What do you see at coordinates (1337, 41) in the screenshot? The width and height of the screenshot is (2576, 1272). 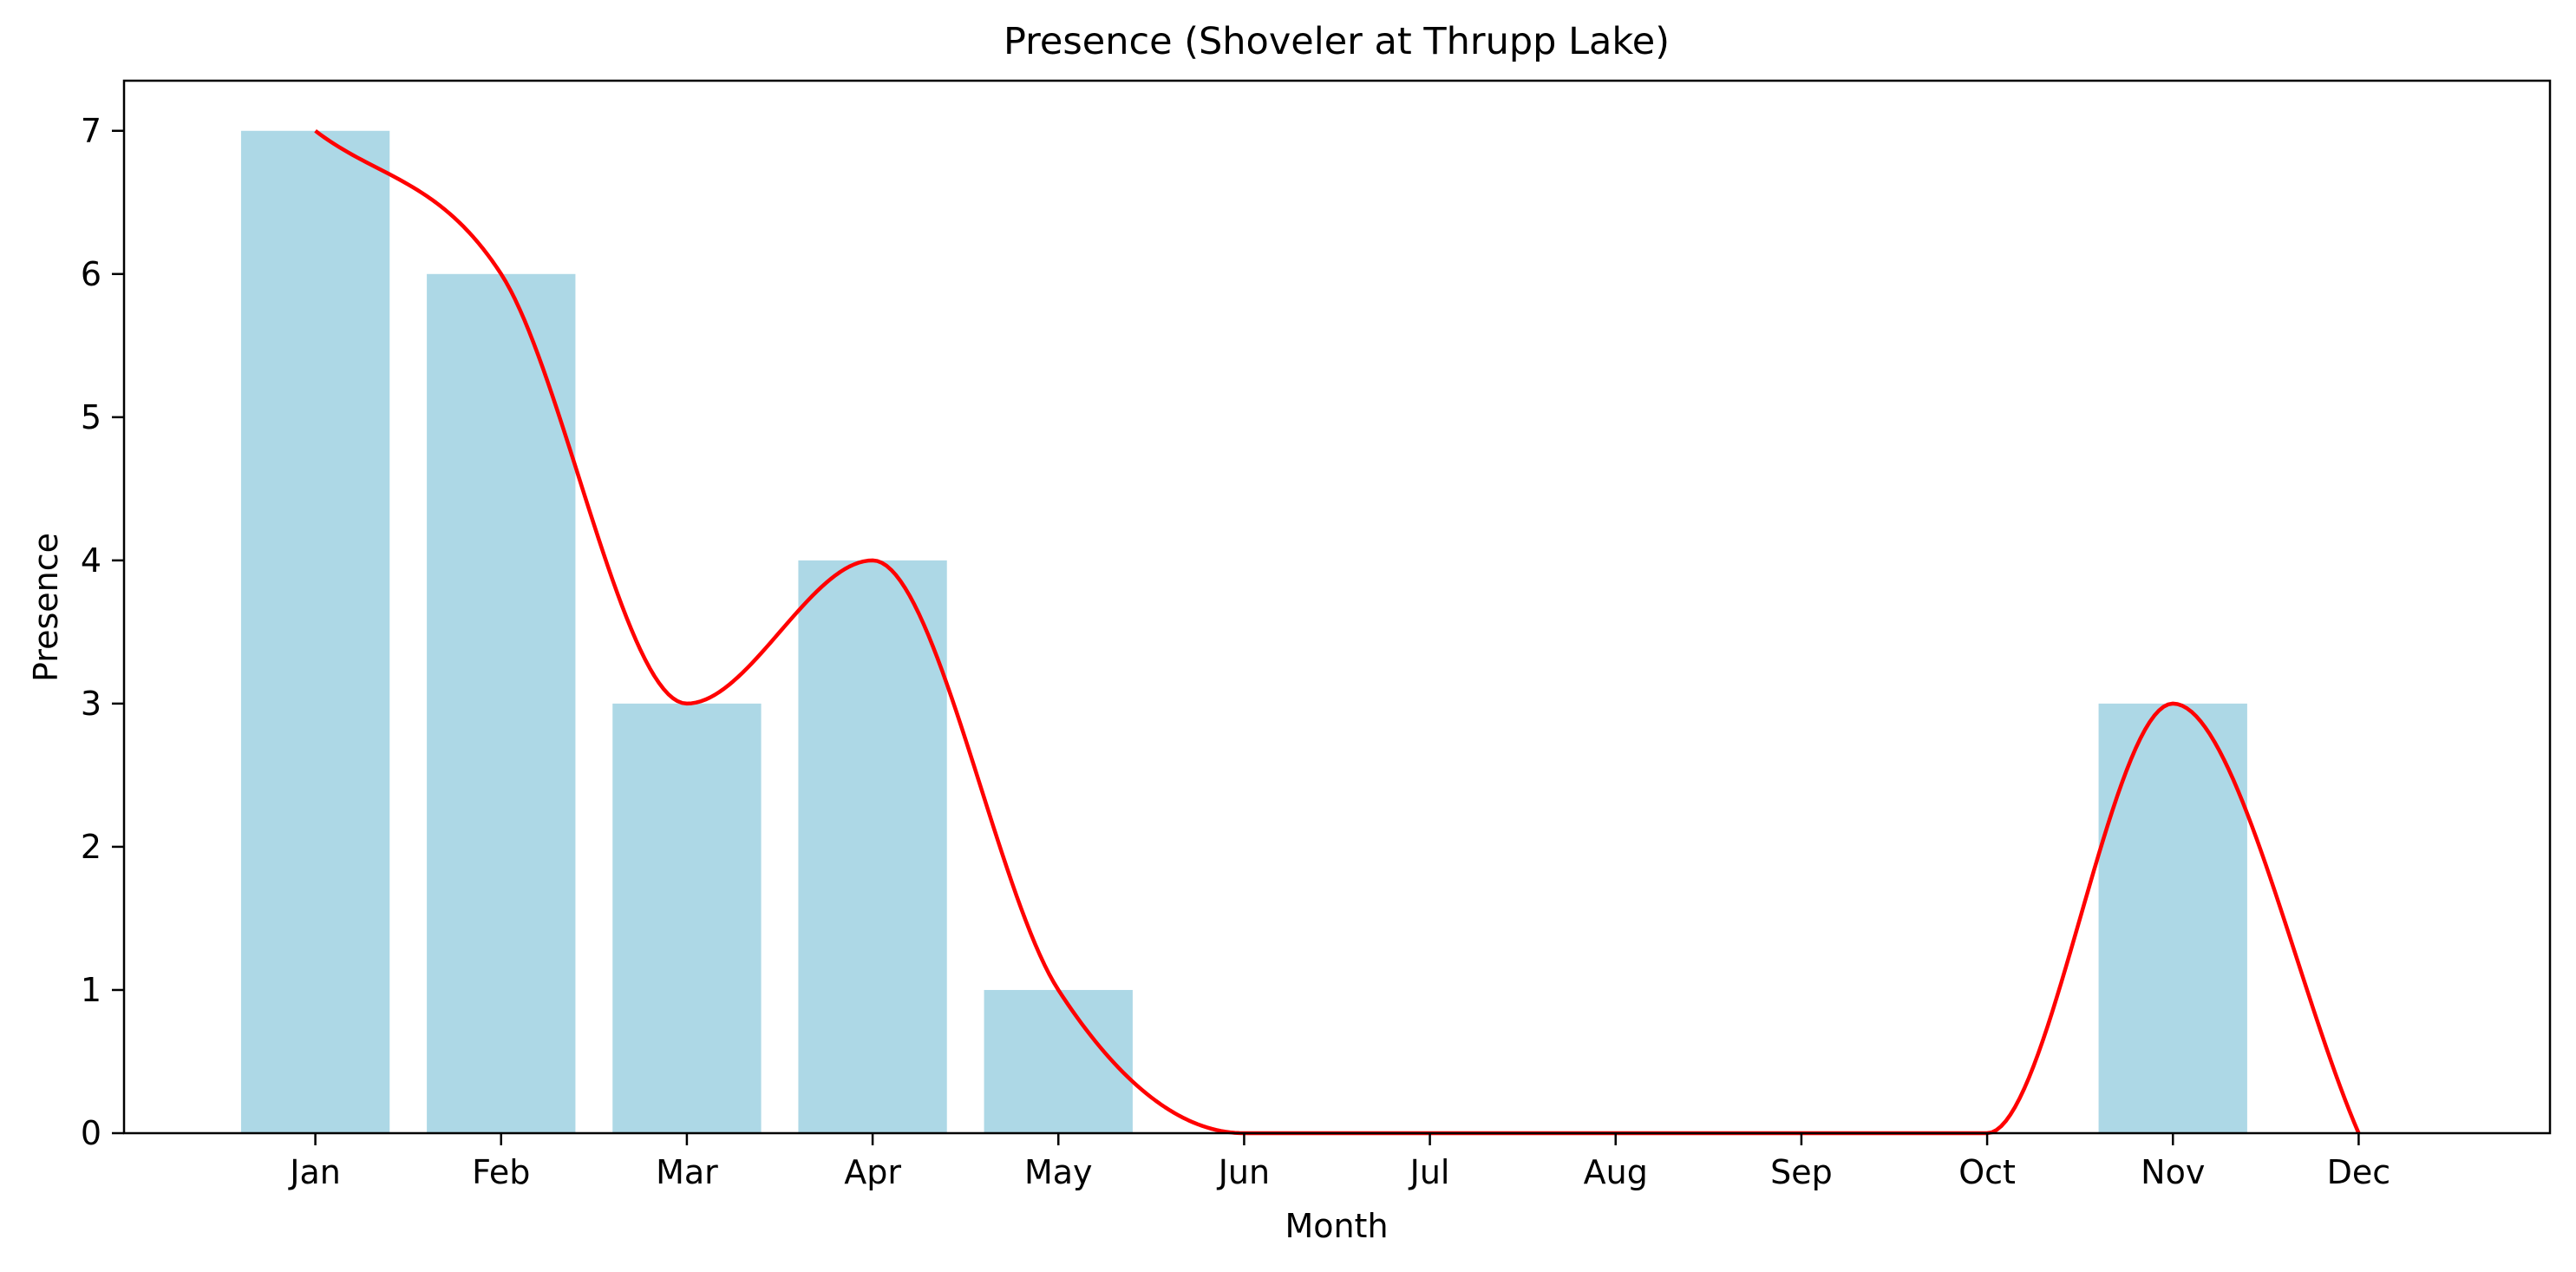 I see `chart-title: Presence (Shoveler at Thrupp Lake)` at bounding box center [1337, 41].